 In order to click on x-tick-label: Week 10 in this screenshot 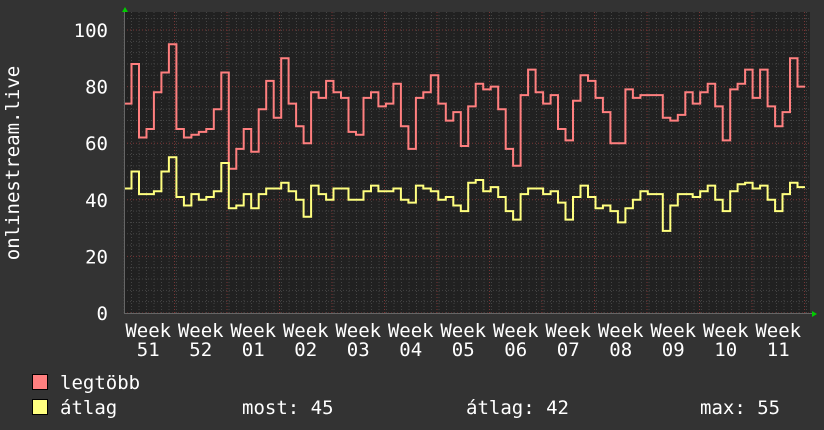, I will do `click(726, 340)`.